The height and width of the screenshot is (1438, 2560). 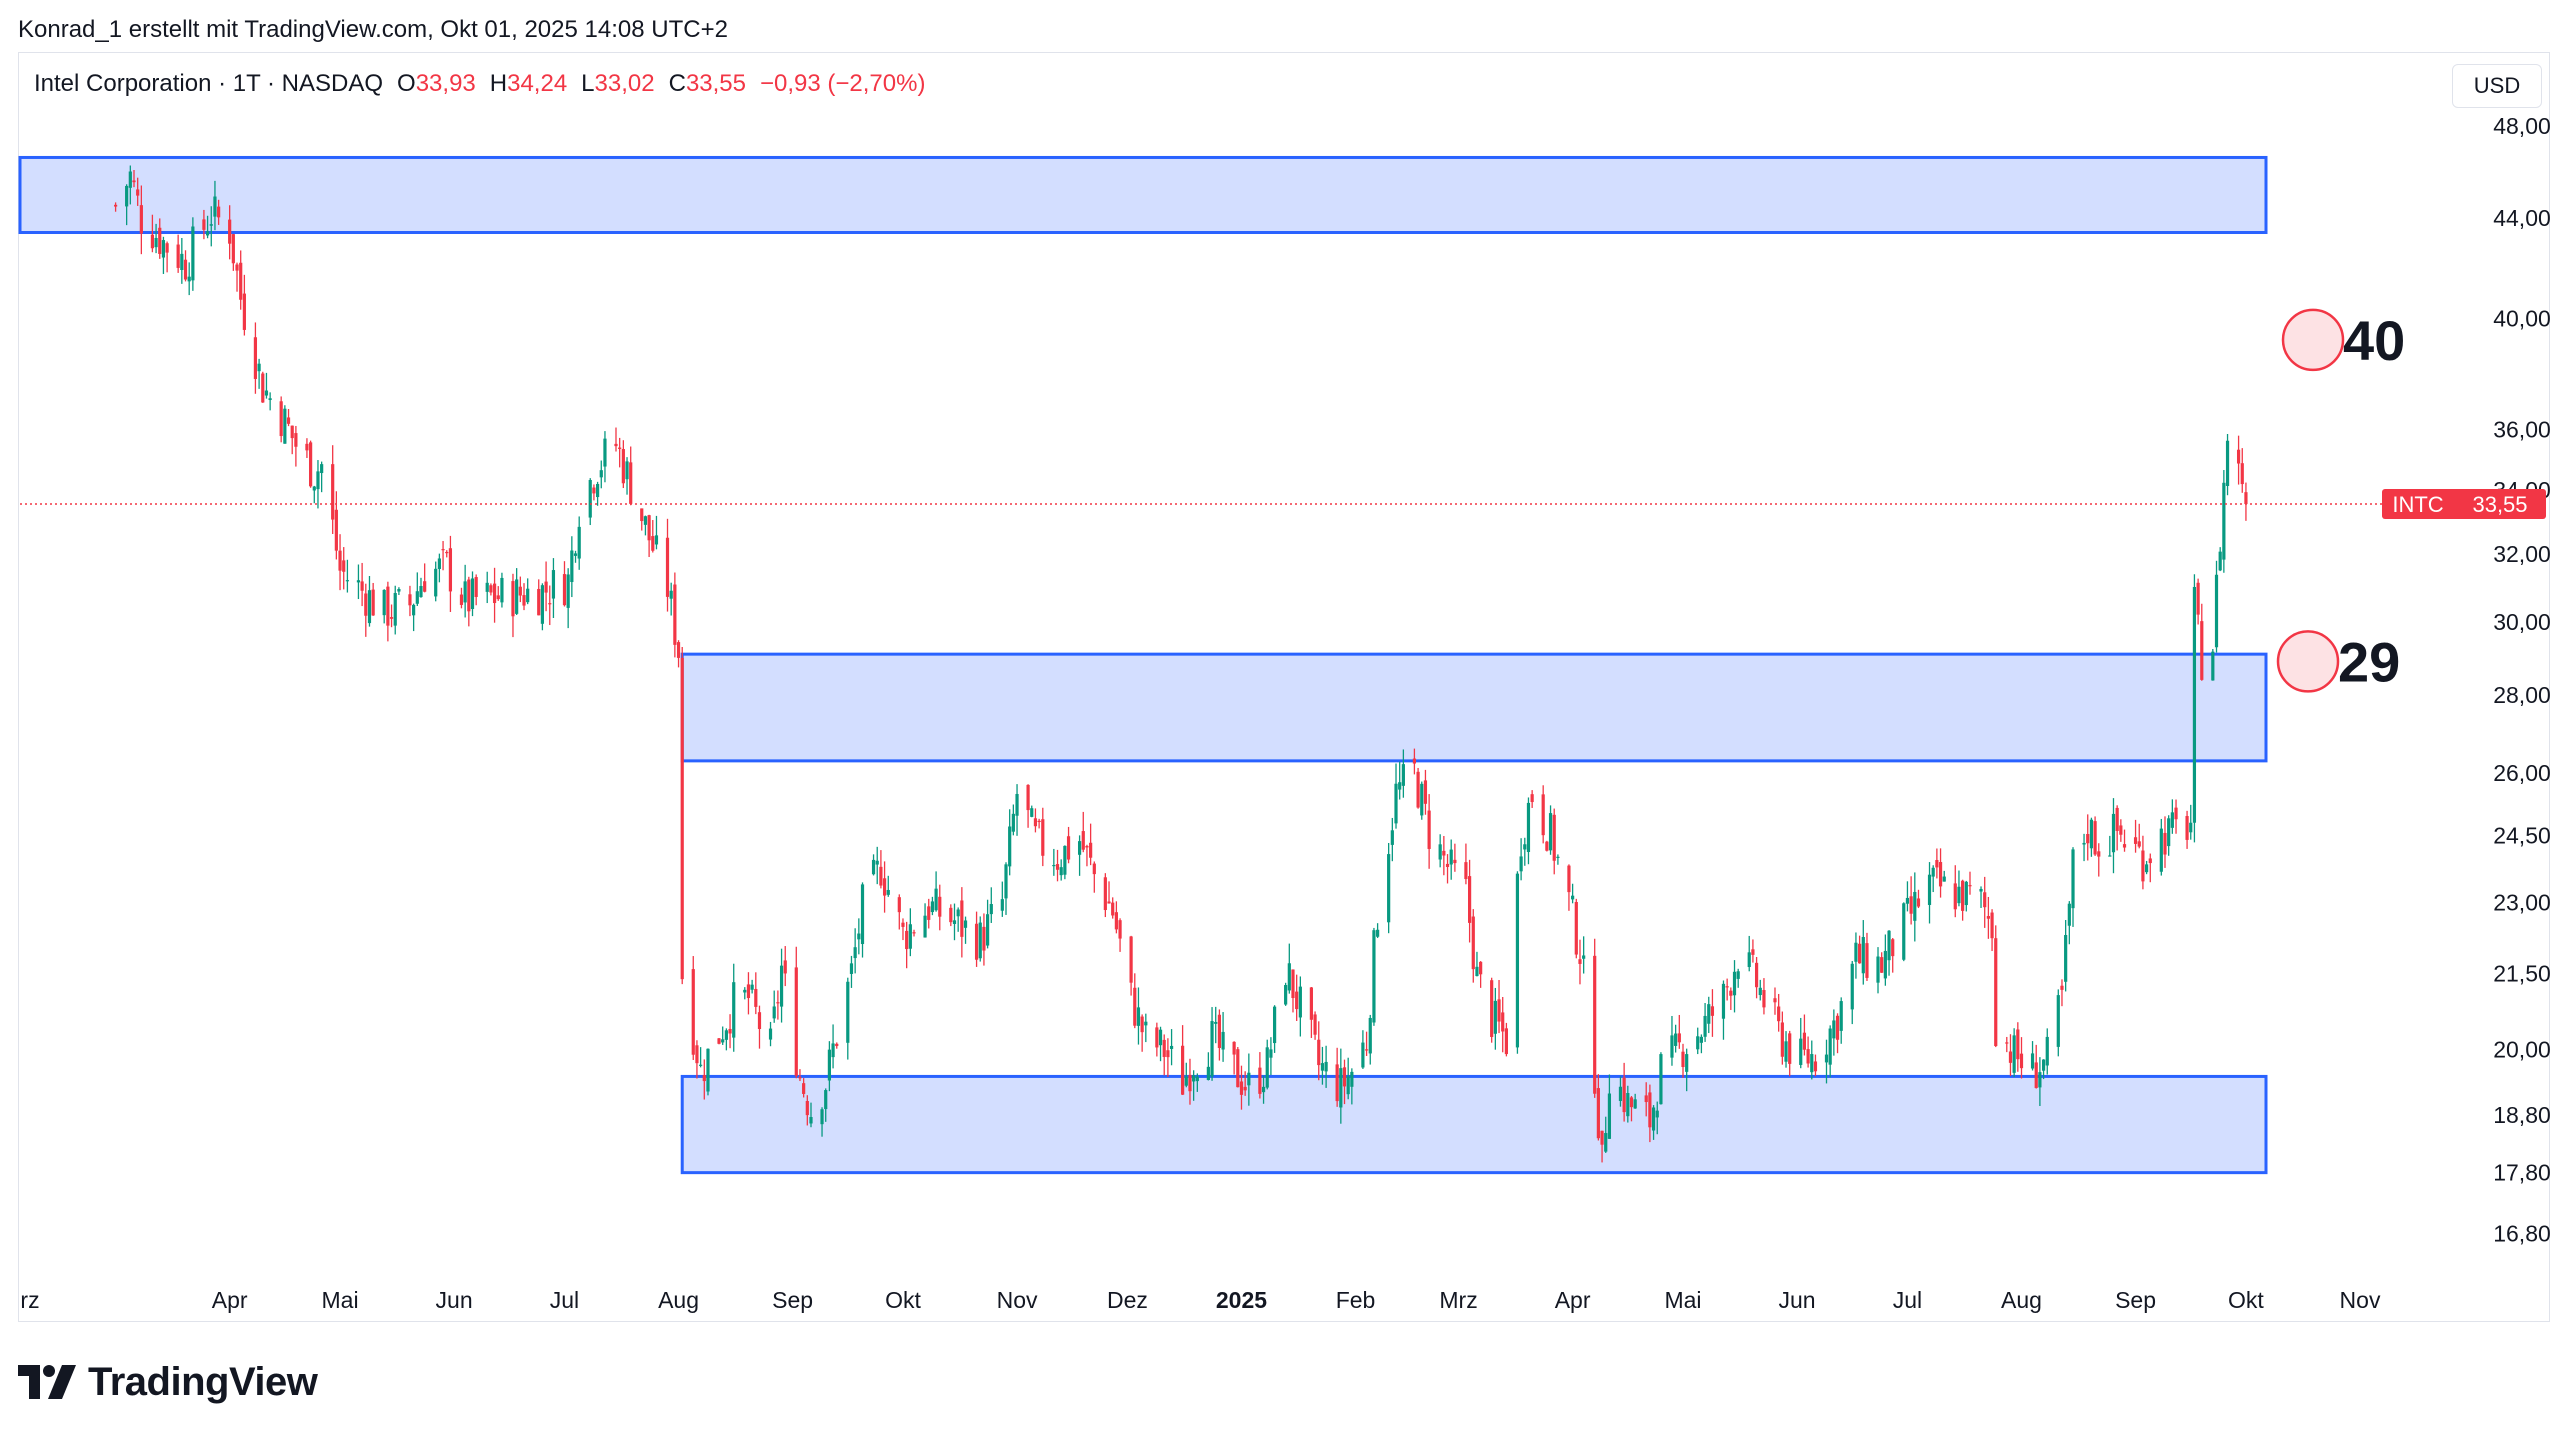 What do you see at coordinates (2522, 218) in the screenshot?
I see `y-tick-label: 44,00` at bounding box center [2522, 218].